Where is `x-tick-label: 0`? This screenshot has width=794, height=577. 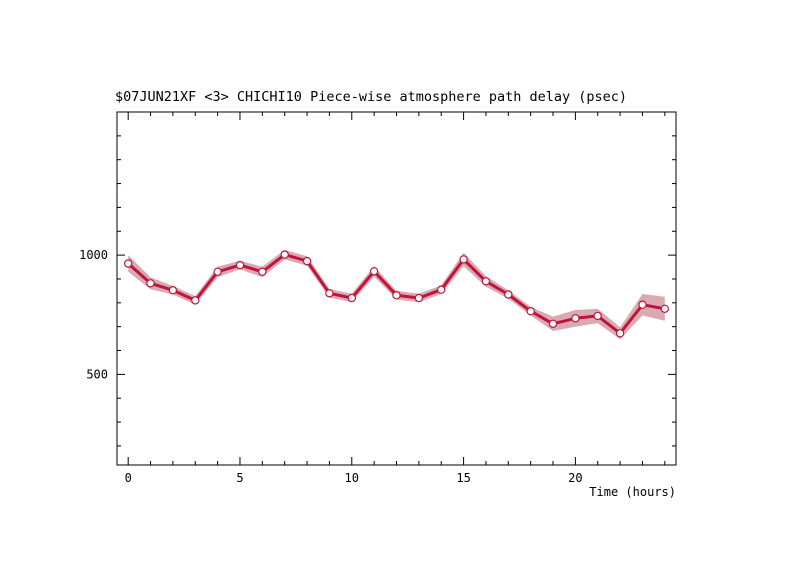 x-tick-label: 0 is located at coordinates (128, 478).